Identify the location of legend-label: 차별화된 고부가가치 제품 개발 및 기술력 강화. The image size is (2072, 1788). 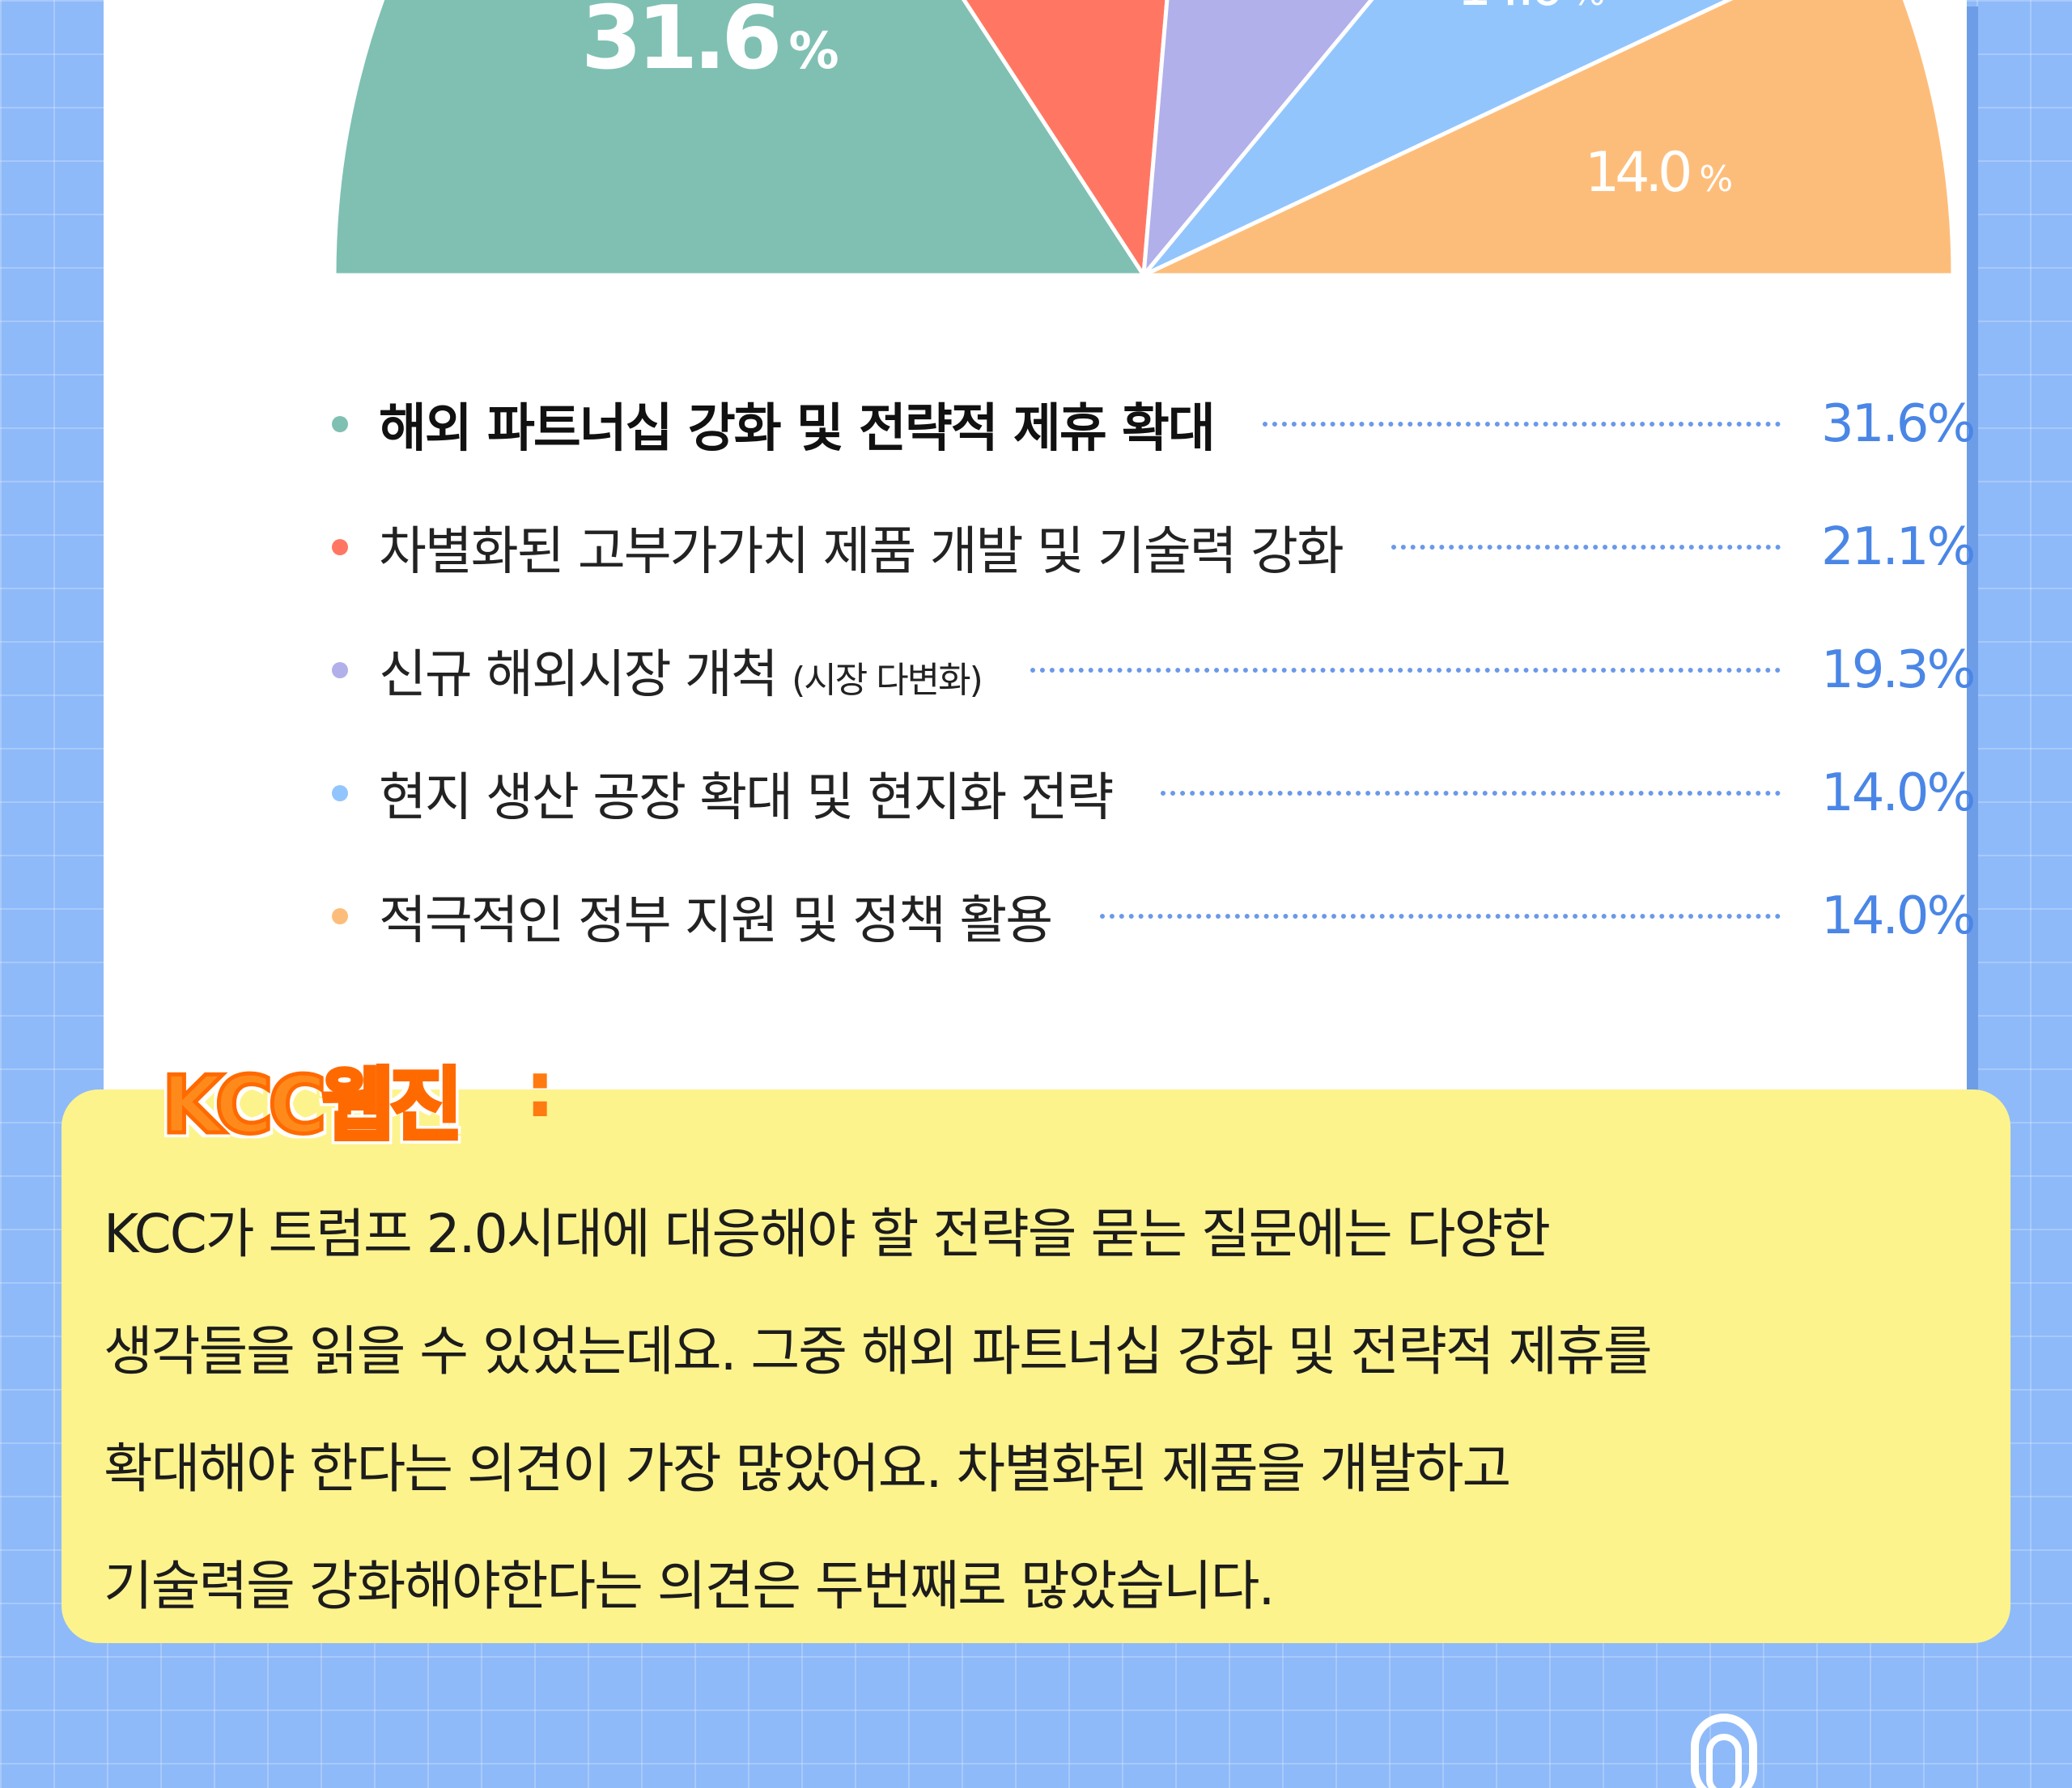
(861, 552).